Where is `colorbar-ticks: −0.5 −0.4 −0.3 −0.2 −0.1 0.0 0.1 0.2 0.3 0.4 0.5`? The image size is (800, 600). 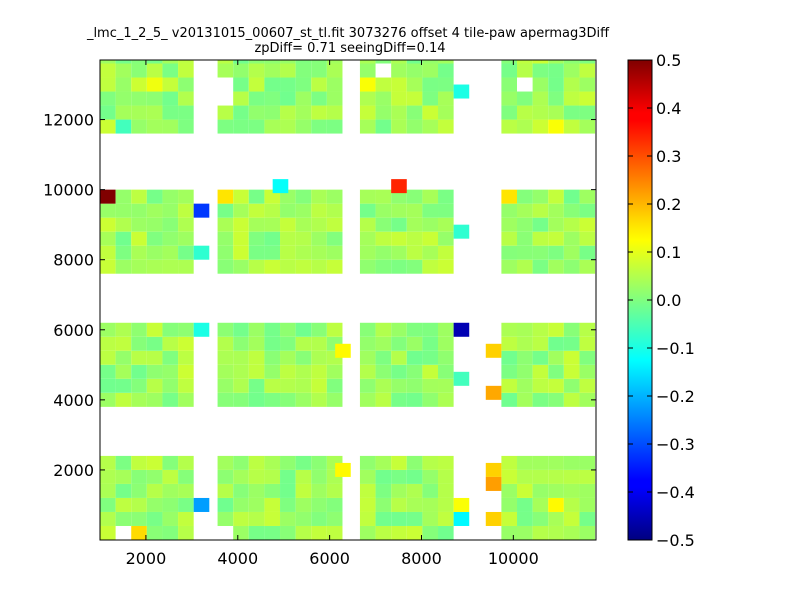
colorbar-ticks: −0.5 −0.4 −0.3 −0.2 −0.1 0.0 0.1 0.2 0.3 0.4 0.5 is located at coordinates (661, 300).